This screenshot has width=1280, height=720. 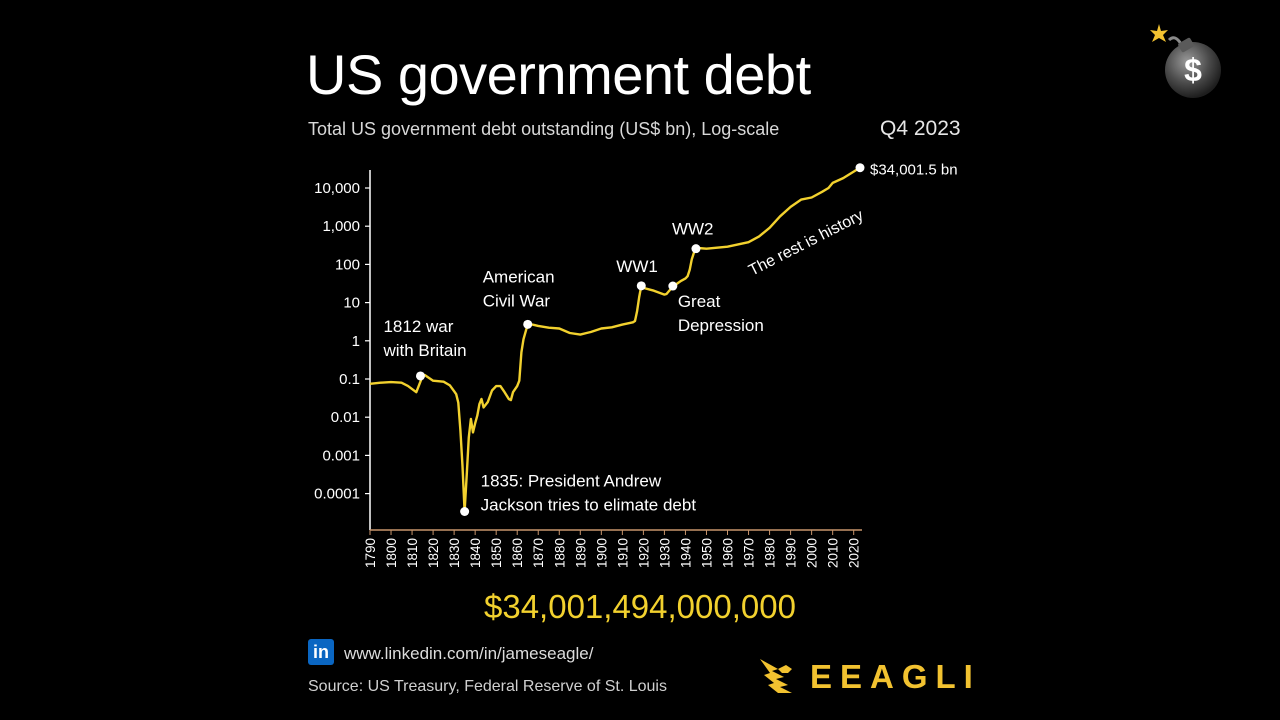 I want to click on annotation-label: WW1, so click(x=637, y=266).